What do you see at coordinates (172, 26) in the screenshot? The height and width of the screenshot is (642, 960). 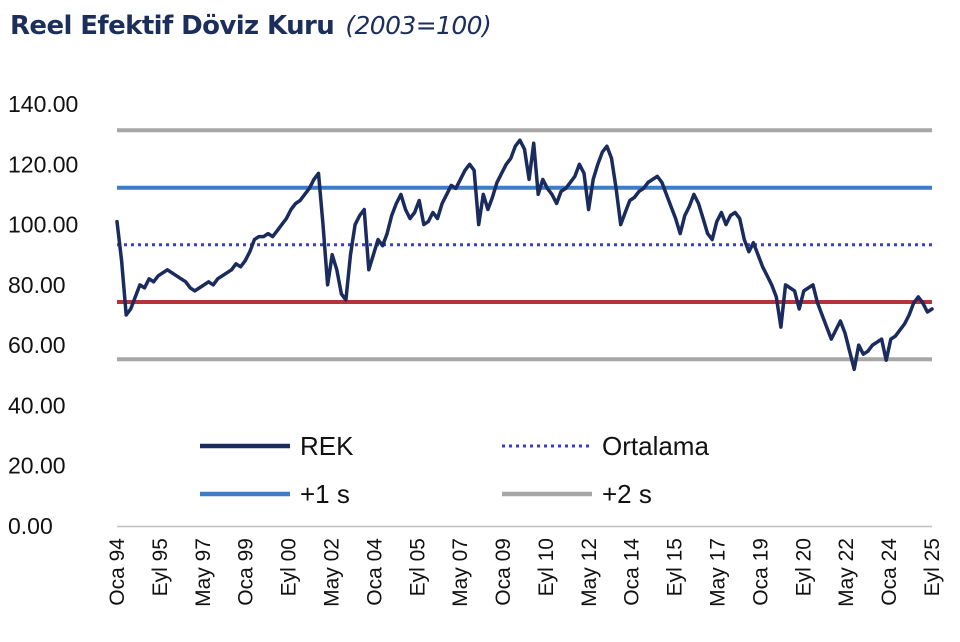 I see `chart-title-main: Reel Efektif Döviz Kuru` at bounding box center [172, 26].